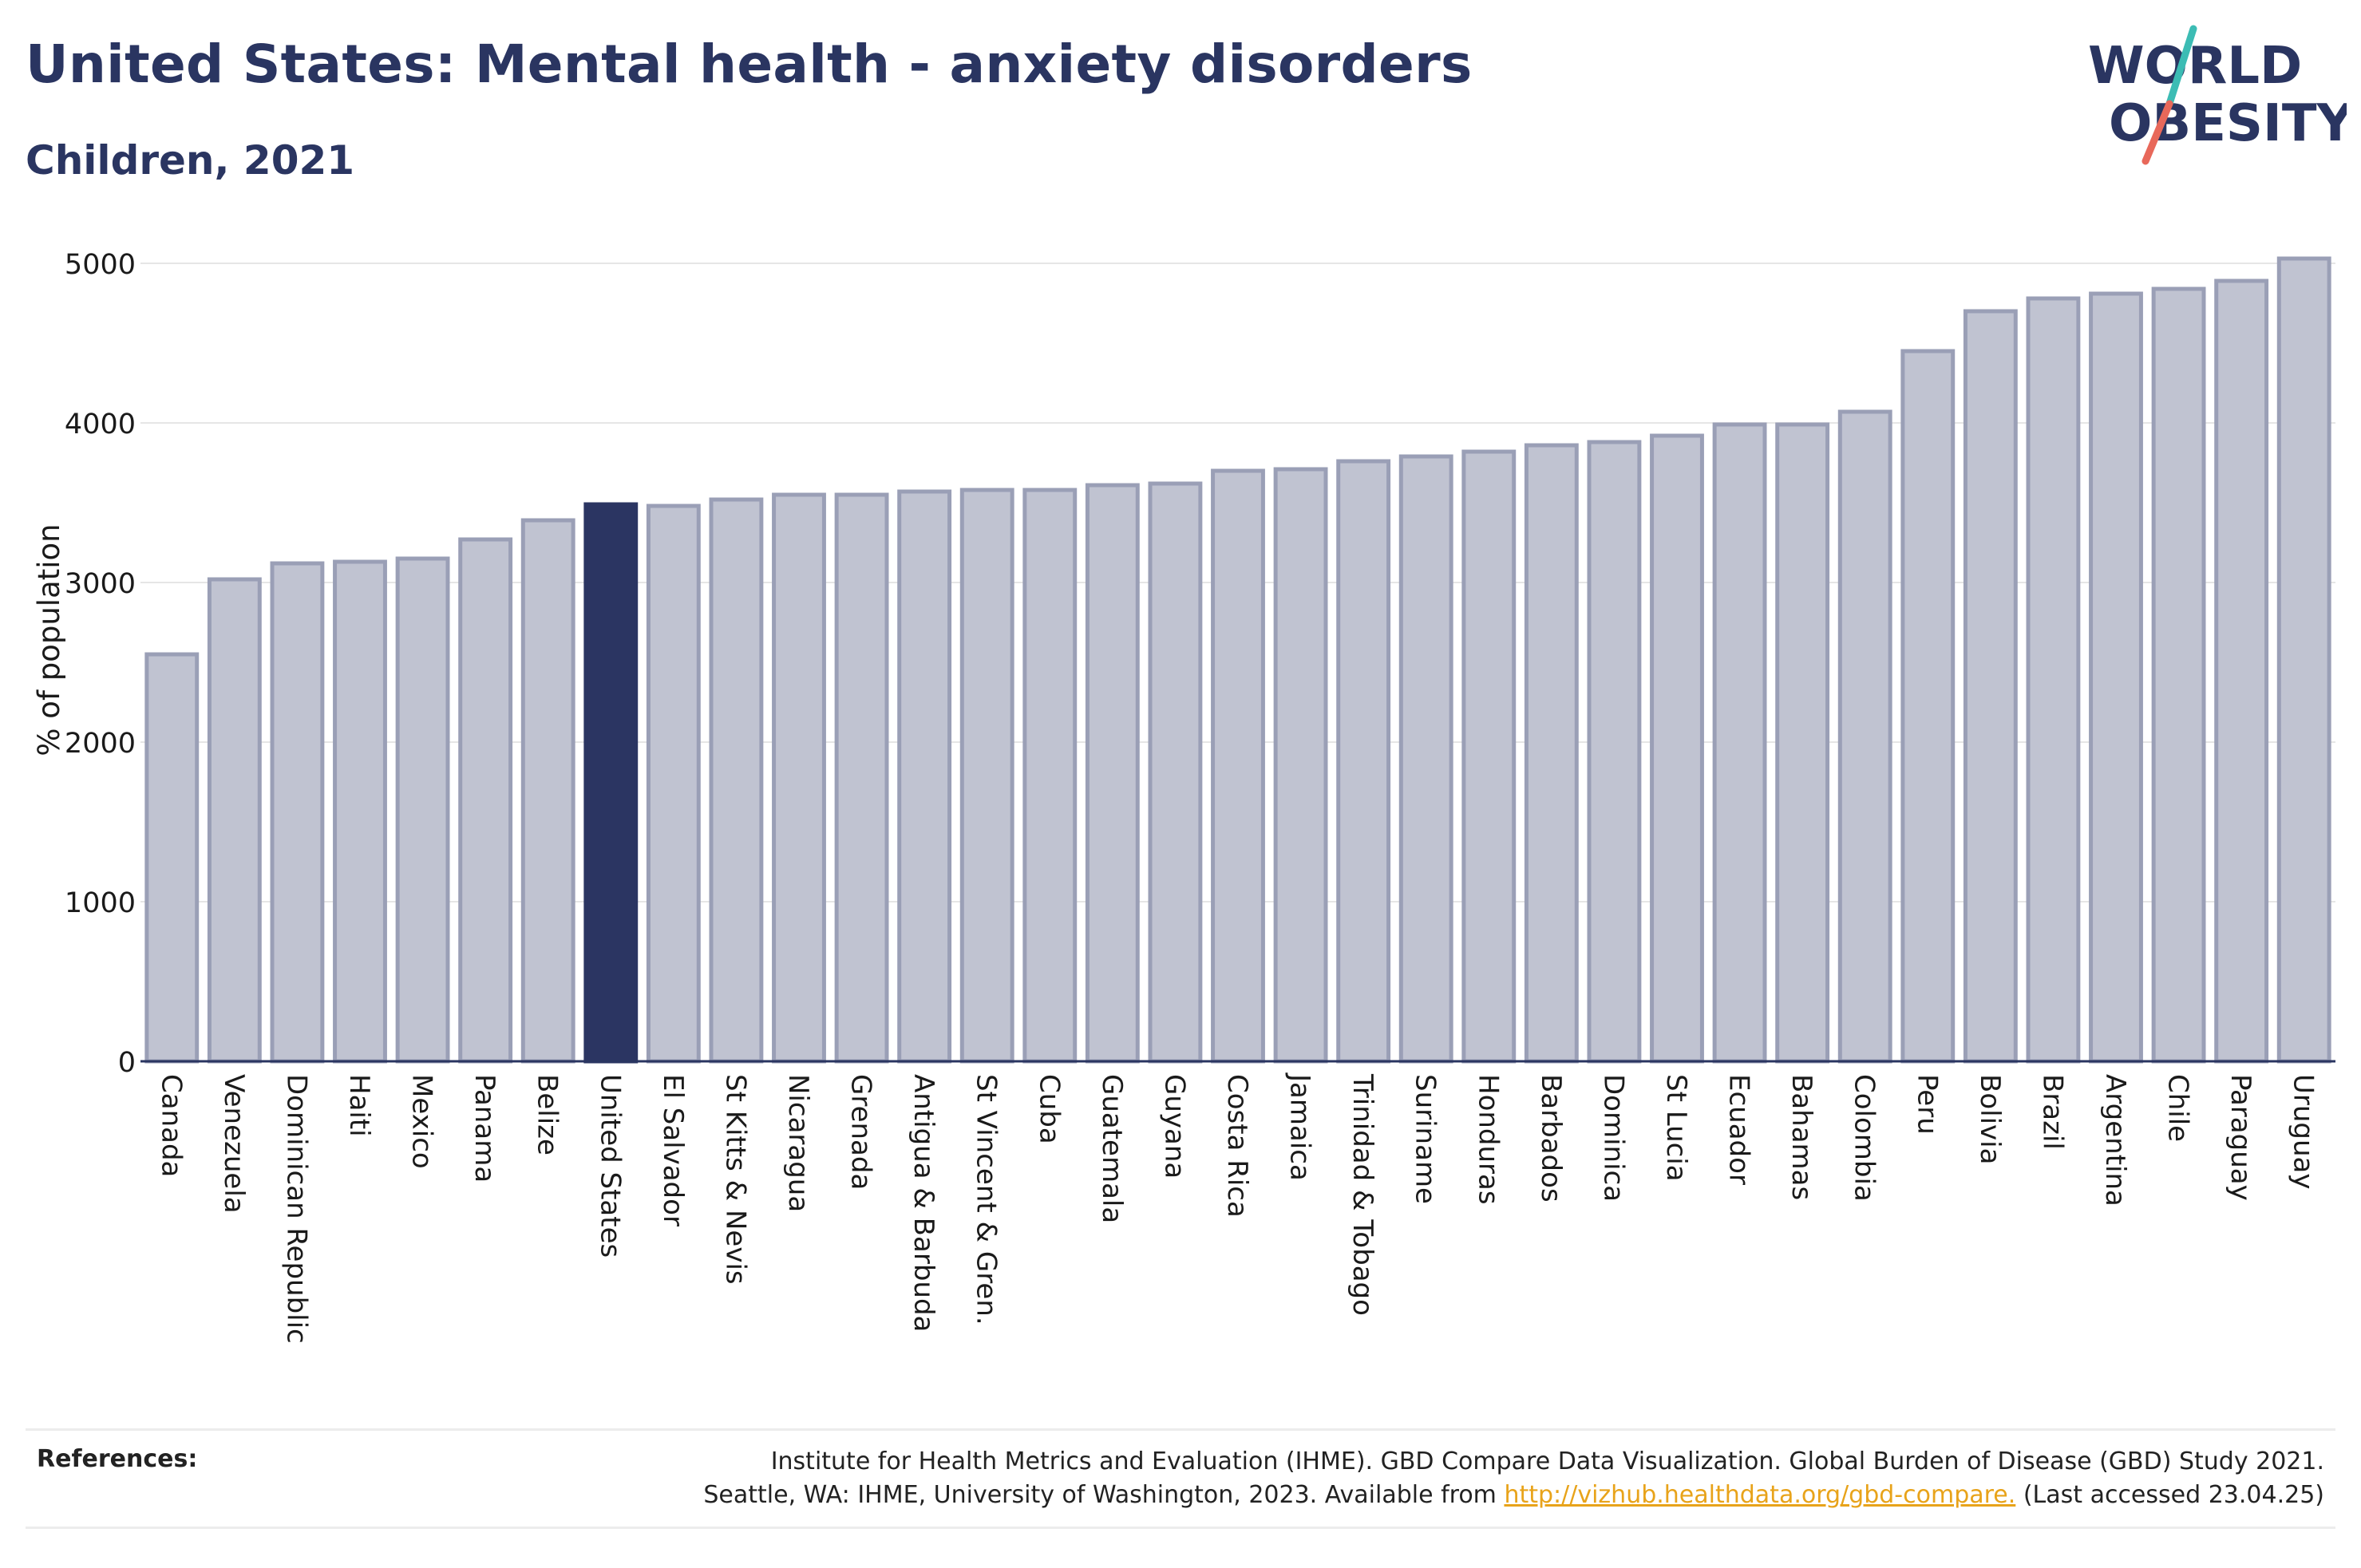 The image size is (2361, 1568). What do you see at coordinates (2303, 1132) in the screenshot?
I see `x-tick-label: Uruguay` at bounding box center [2303, 1132].